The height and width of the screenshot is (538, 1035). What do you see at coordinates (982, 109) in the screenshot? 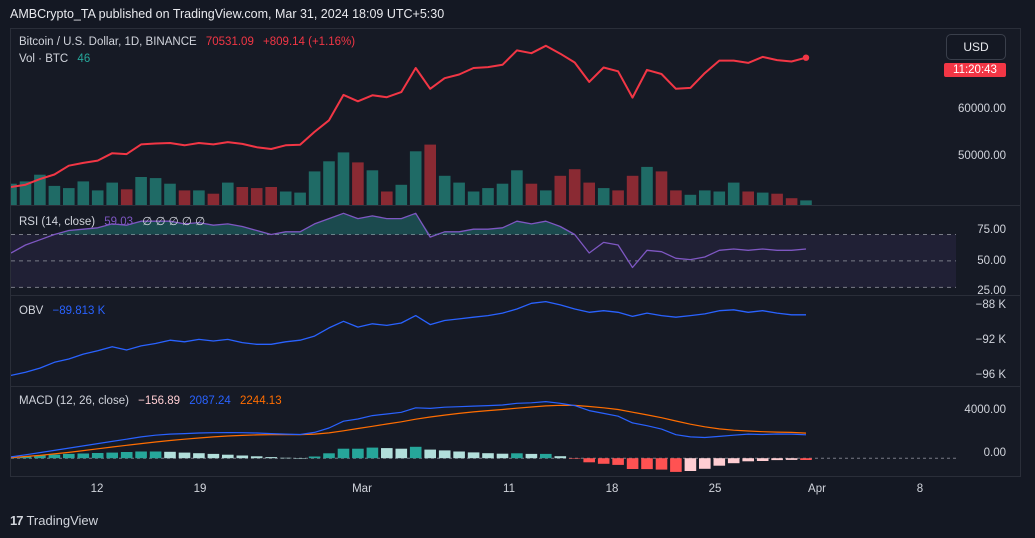
I see `price-tick-60000: 60000.00` at bounding box center [982, 109].